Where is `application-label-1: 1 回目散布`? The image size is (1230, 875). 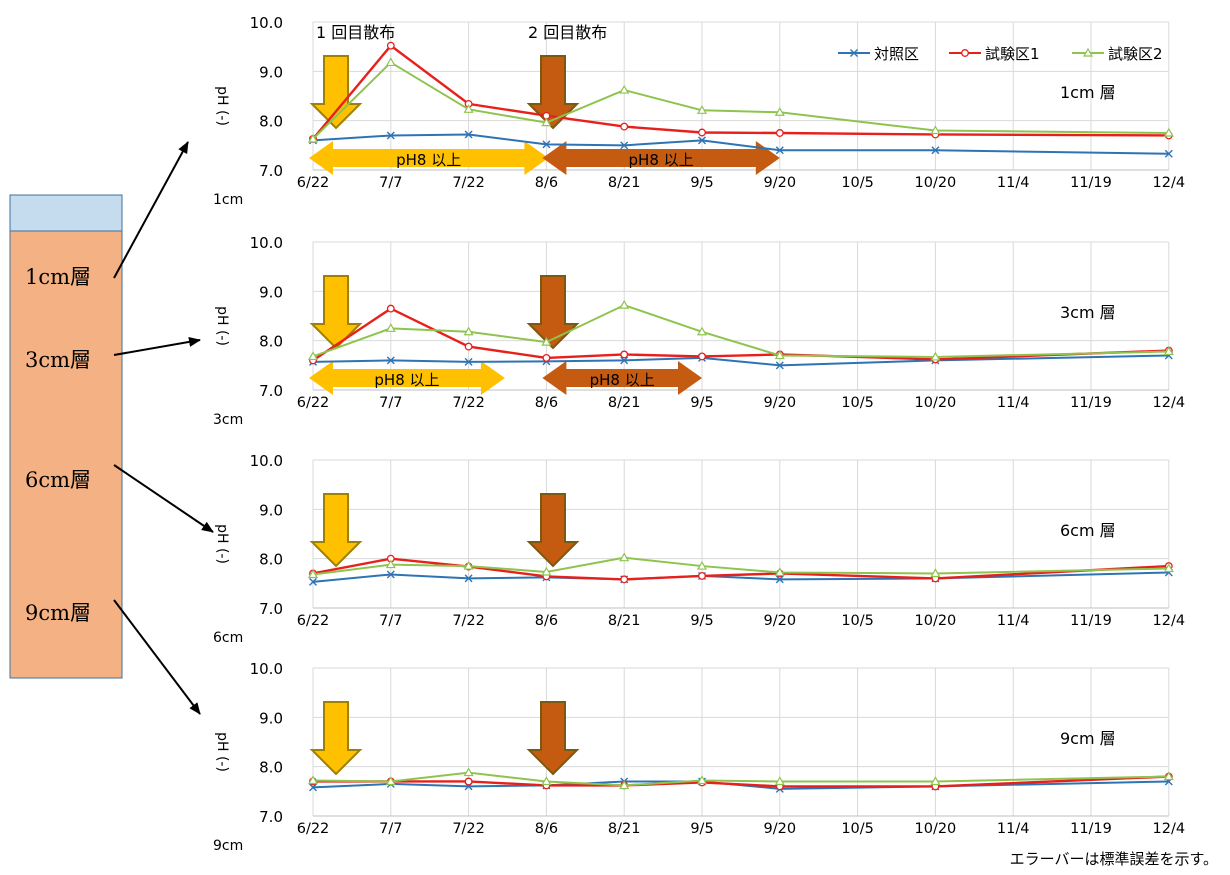
application-label-1: 1 回目散布 is located at coordinates (355, 32).